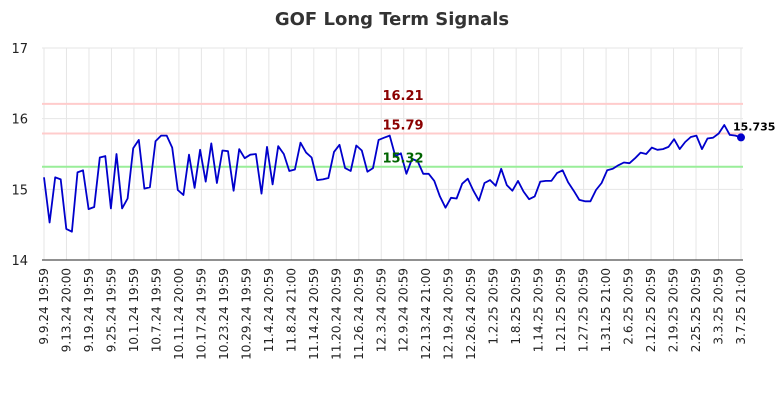 The image size is (784, 400). I want to click on x-tick-label: 3.7.25 21:00, so click(741, 306).